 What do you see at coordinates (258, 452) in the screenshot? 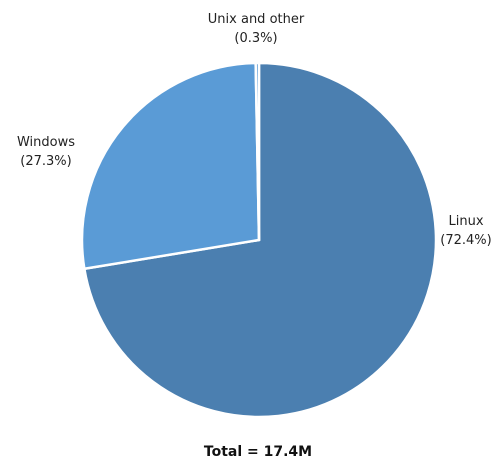
I see `total-label: Total = 17.4M` at bounding box center [258, 452].